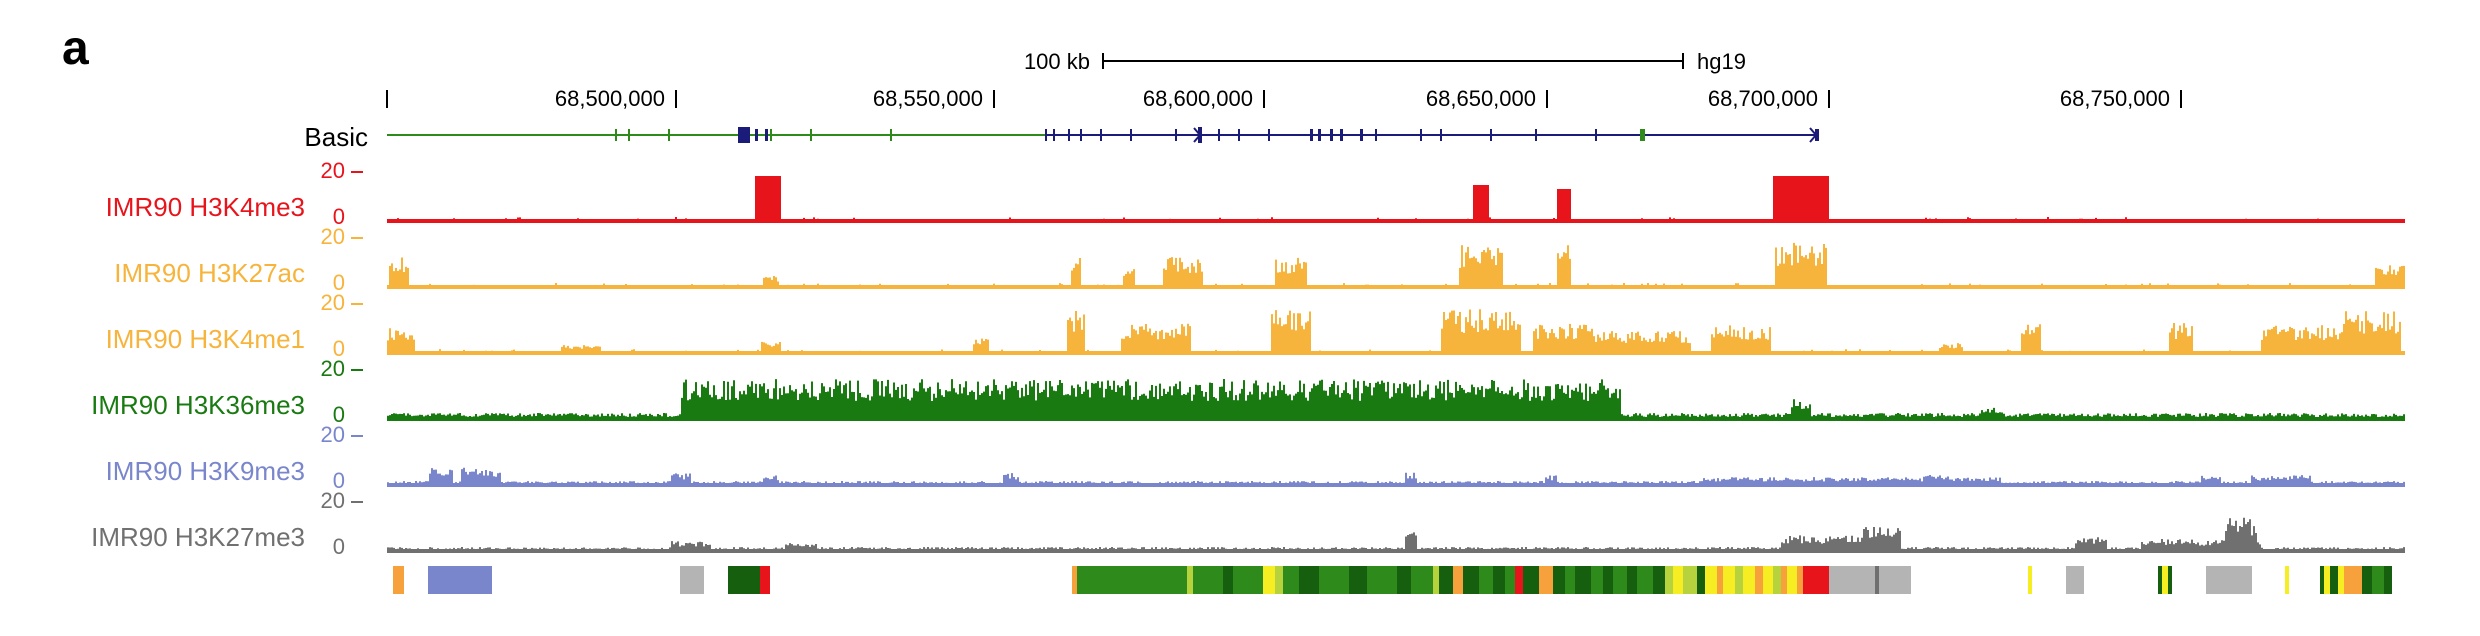 The image size is (2480, 636). I want to click on track-label: IMR90 H3K9me3, so click(205, 471).